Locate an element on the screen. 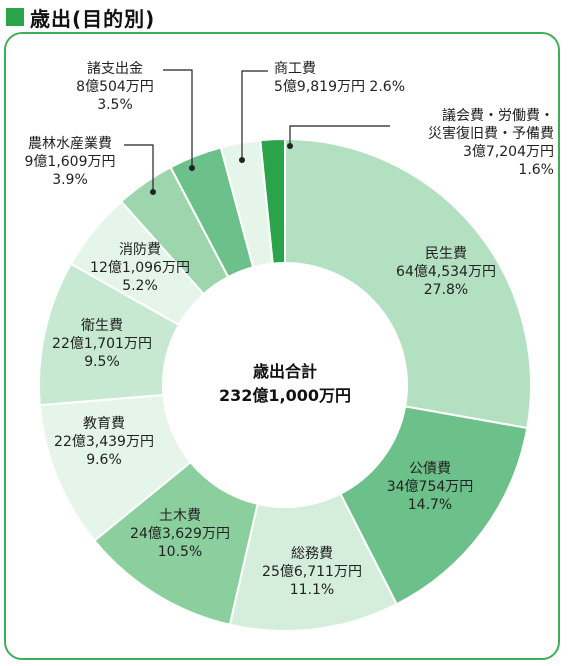  slice-label-3: 土木費 24億3,629万円 10.5% is located at coordinates (180, 534).